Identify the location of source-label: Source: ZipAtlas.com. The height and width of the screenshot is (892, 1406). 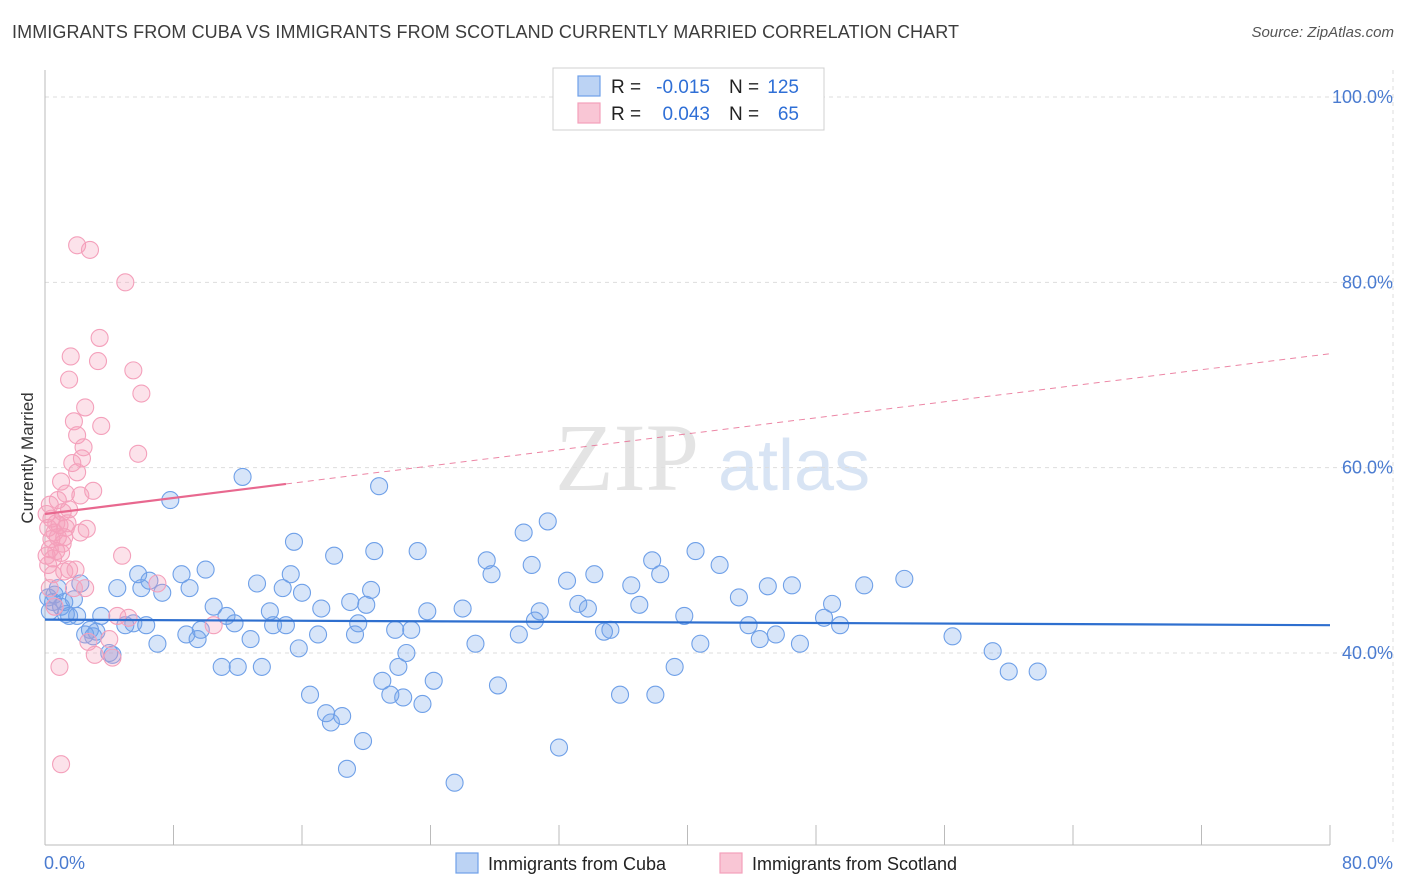
(1322, 32).